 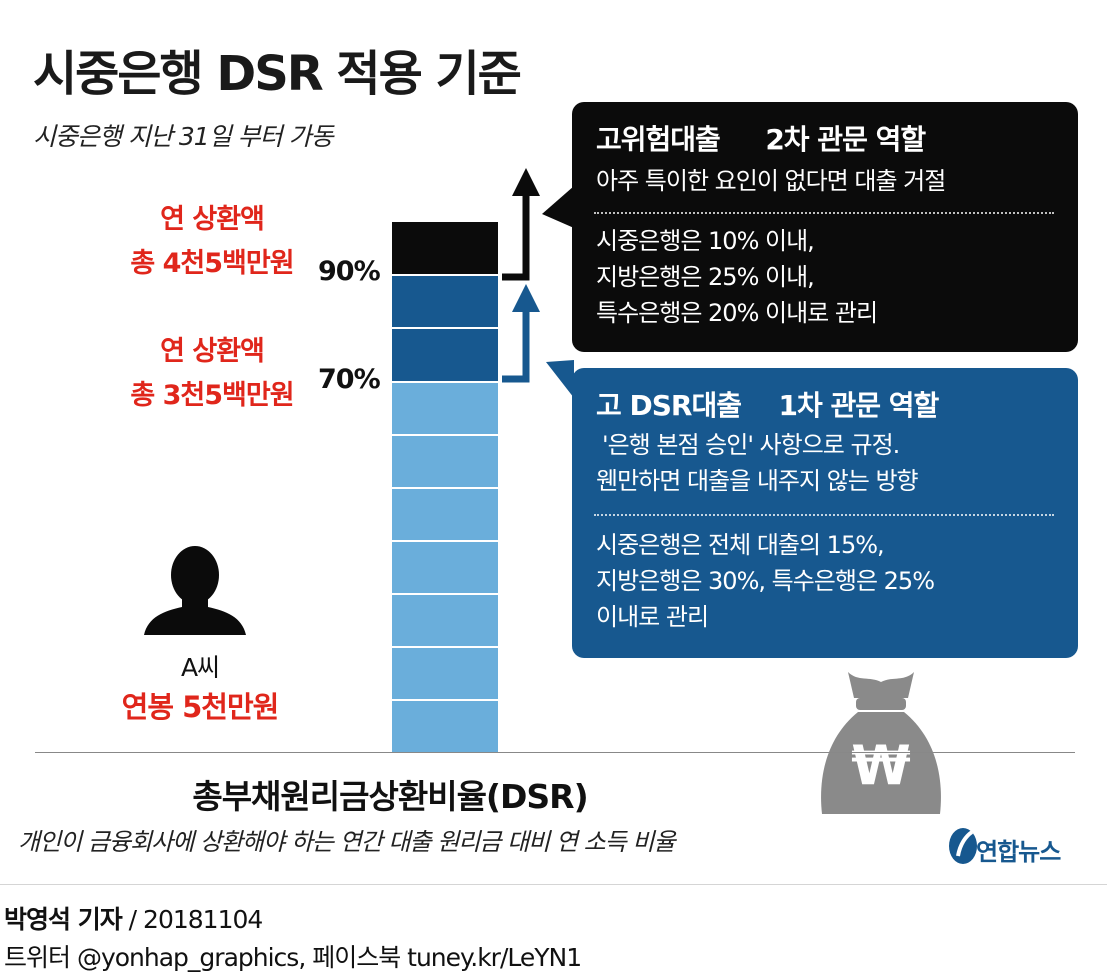 What do you see at coordinates (705, 277) in the screenshot?
I see `callout-high-risk-line3: 지방은행은 25% 이내,` at bounding box center [705, 277].